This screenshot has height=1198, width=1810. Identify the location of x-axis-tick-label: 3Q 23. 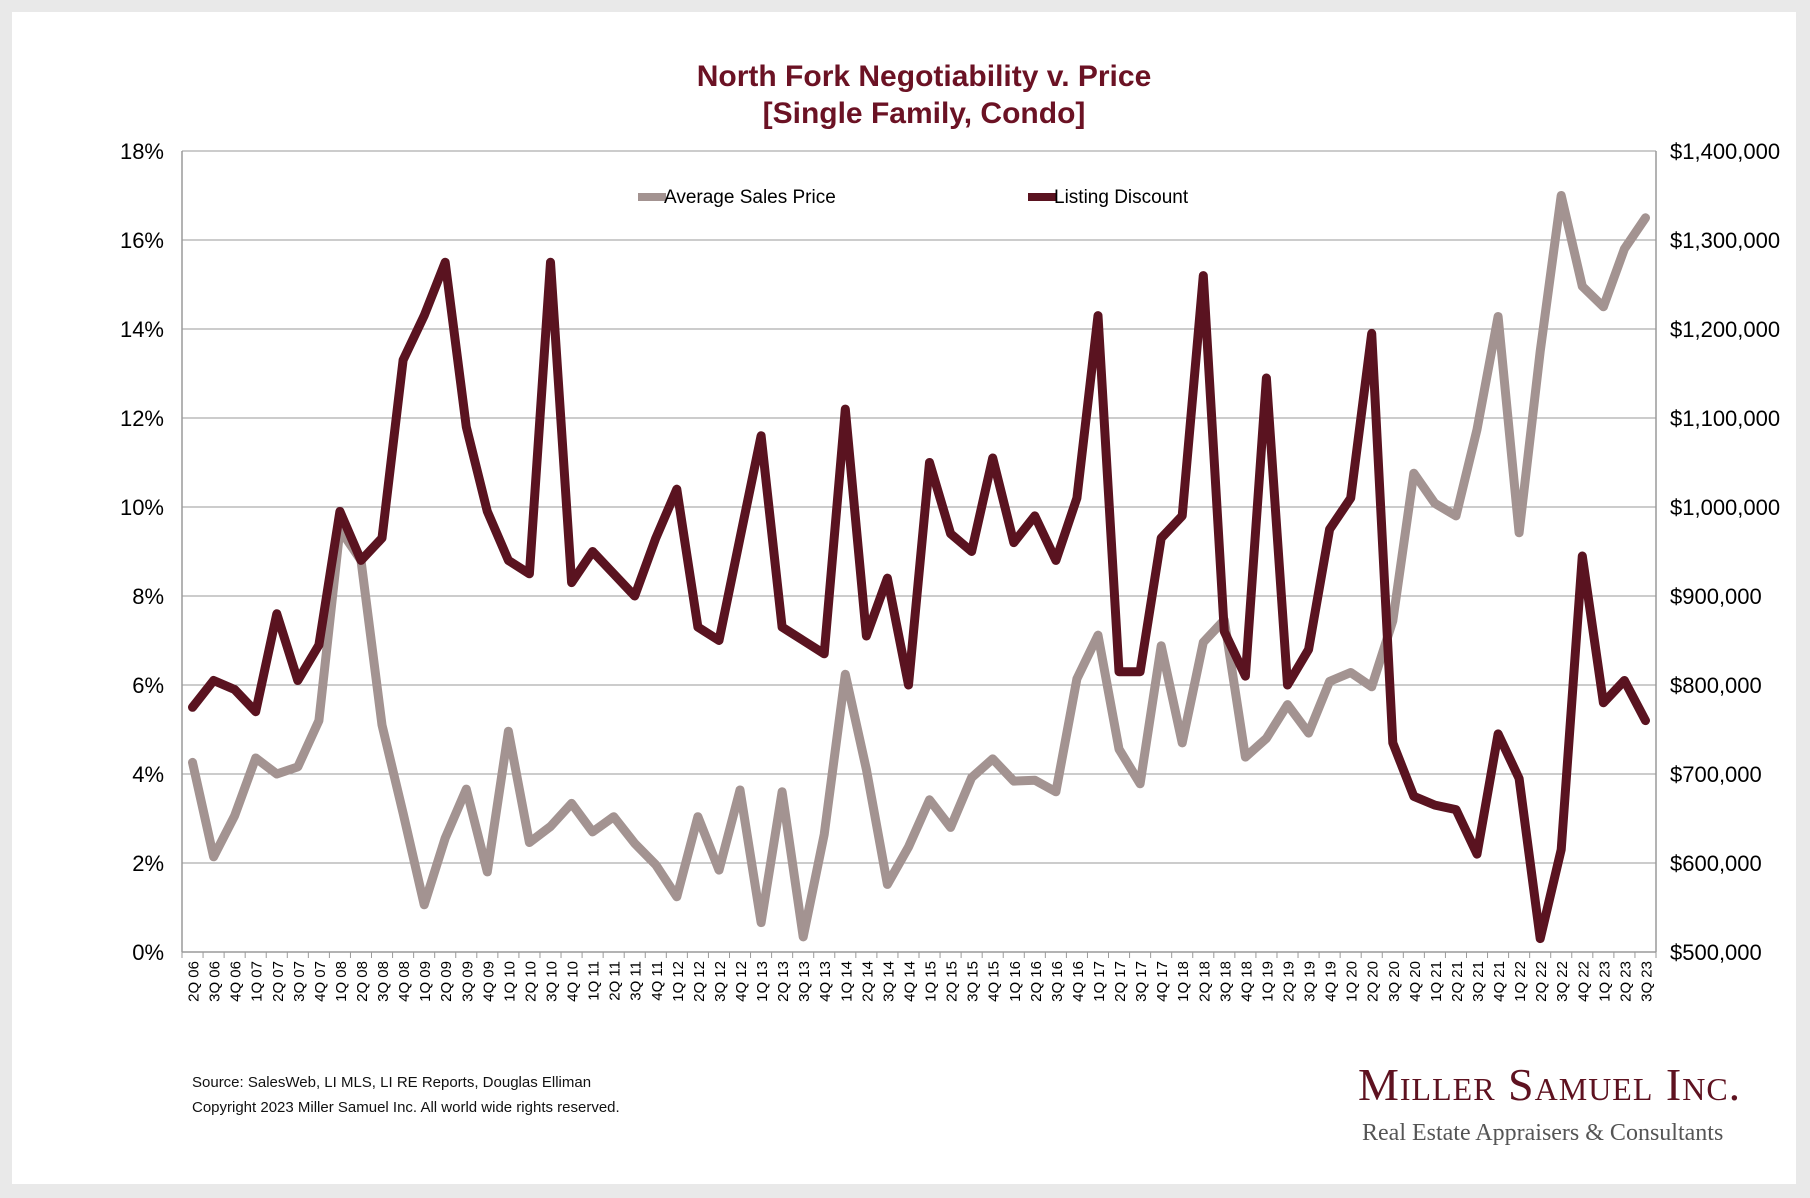
(1646, 981).